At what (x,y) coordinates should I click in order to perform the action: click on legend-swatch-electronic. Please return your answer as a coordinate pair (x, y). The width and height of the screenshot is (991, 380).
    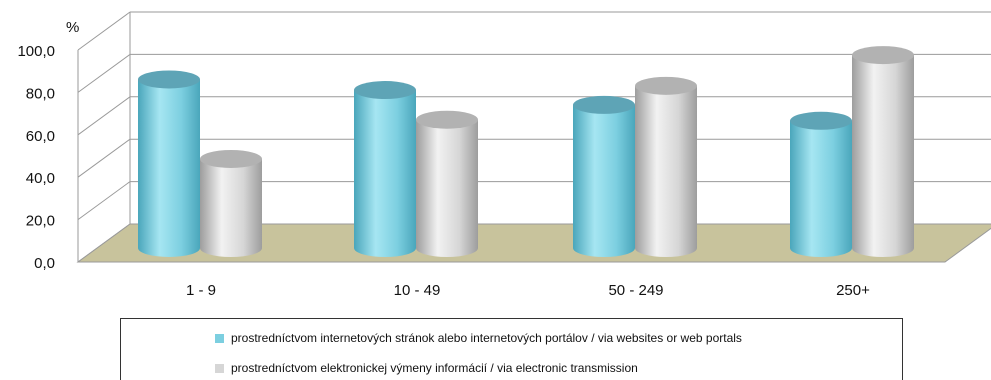
    Looking at the image, I should click on (219, 368).